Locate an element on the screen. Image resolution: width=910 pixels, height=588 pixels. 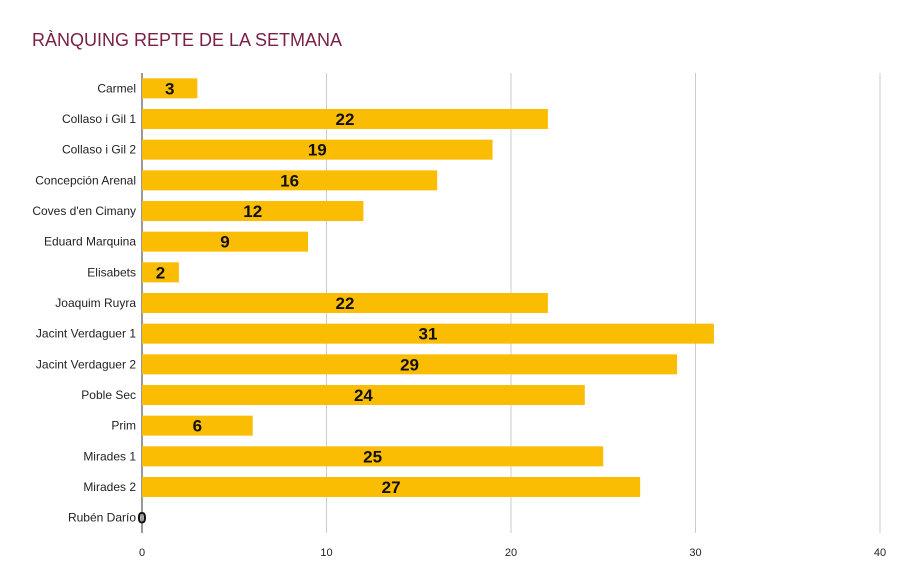
category-label: Poble Sec is located at coordinates (108, 395).